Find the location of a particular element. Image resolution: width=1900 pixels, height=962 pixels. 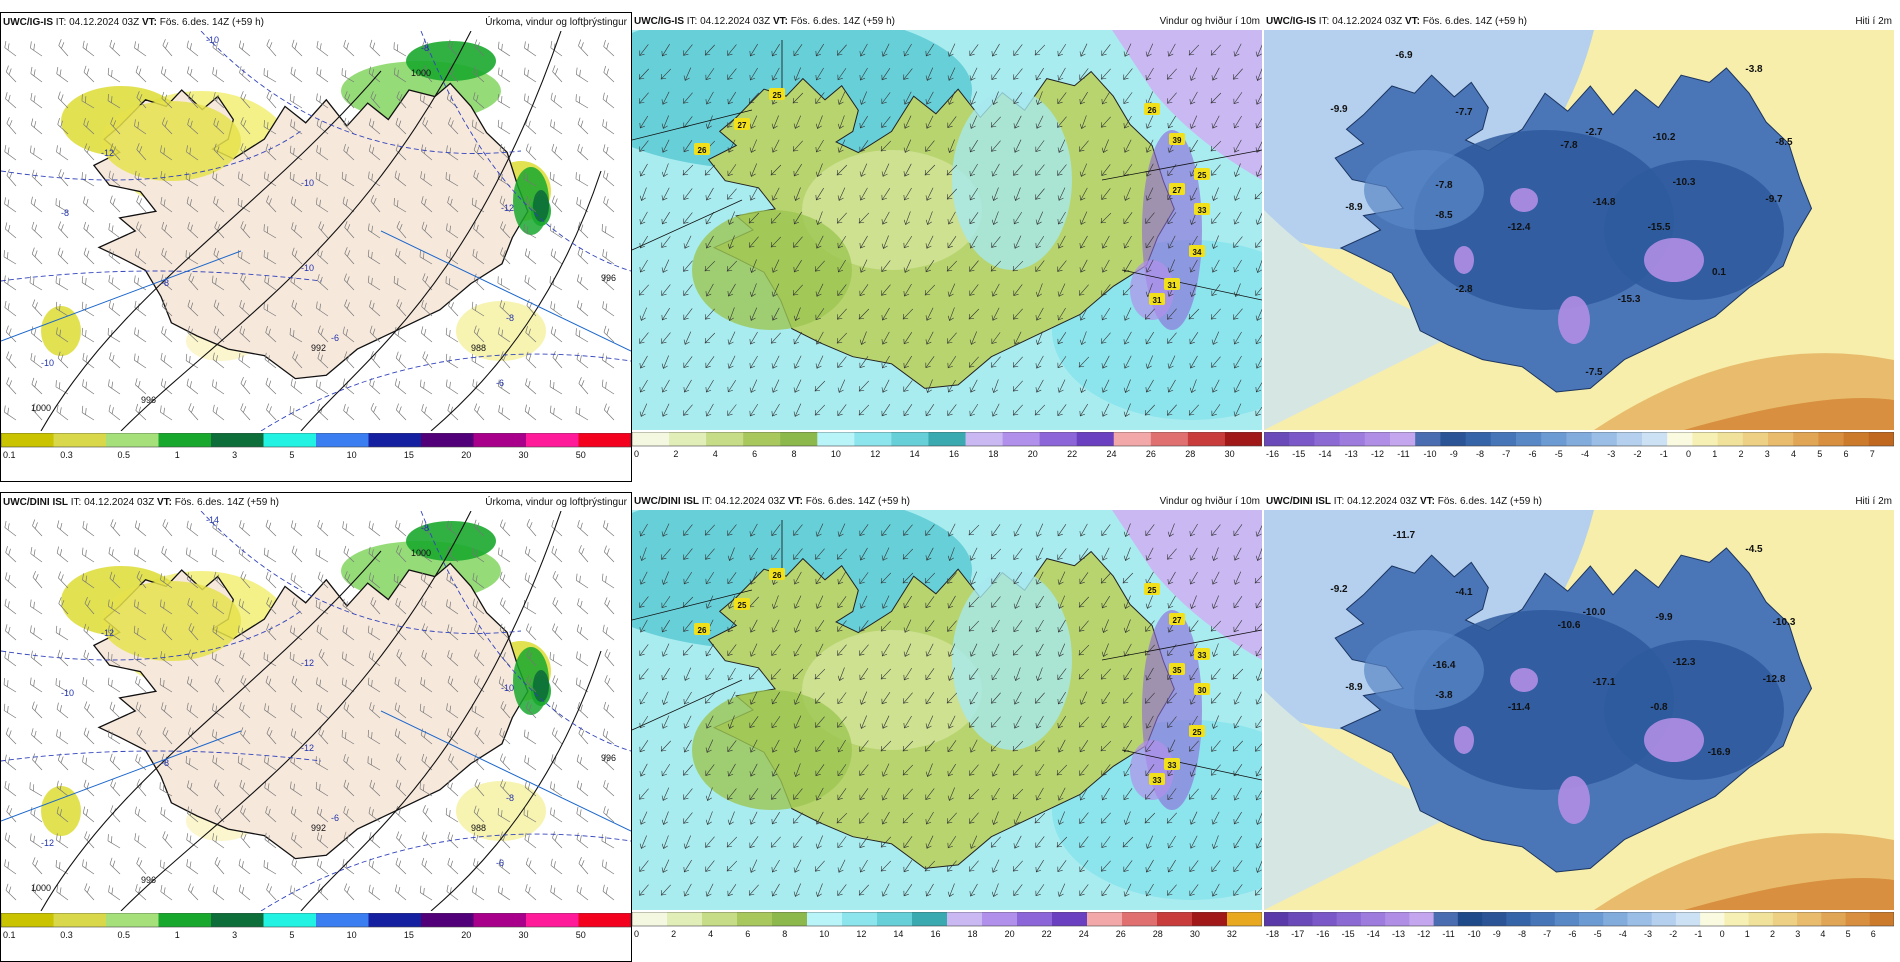

legend-label: 24 is located at coordinates (1084, 934).